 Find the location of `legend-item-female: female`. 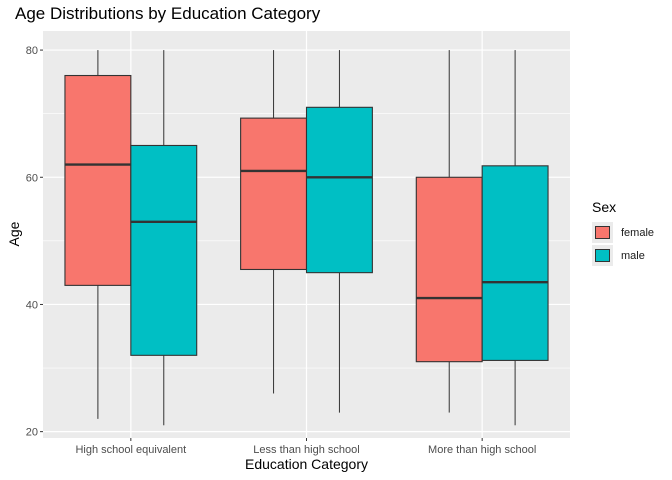

legend-item-female: female is located at coordinates (623, 232).